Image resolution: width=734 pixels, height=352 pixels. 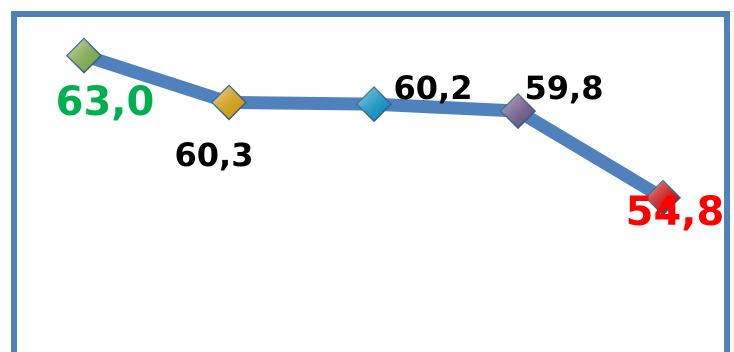 What do you see at coordinates (564, 88) in the screenshot?
I see `data-label: 59,8` at bounding box center [564, 88].